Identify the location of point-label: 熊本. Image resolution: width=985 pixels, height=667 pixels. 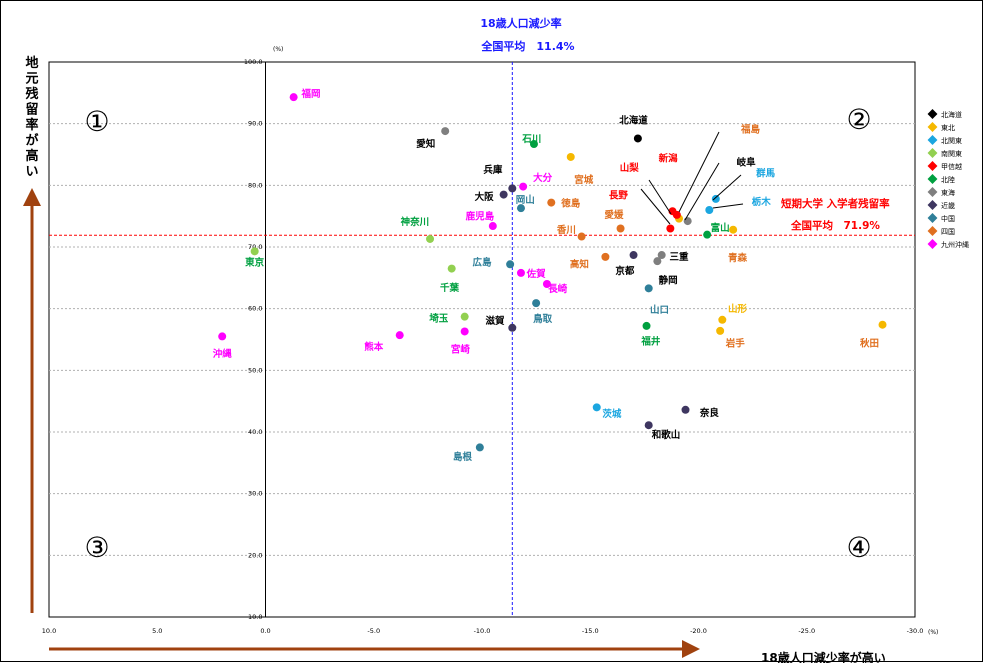
(374, 347).